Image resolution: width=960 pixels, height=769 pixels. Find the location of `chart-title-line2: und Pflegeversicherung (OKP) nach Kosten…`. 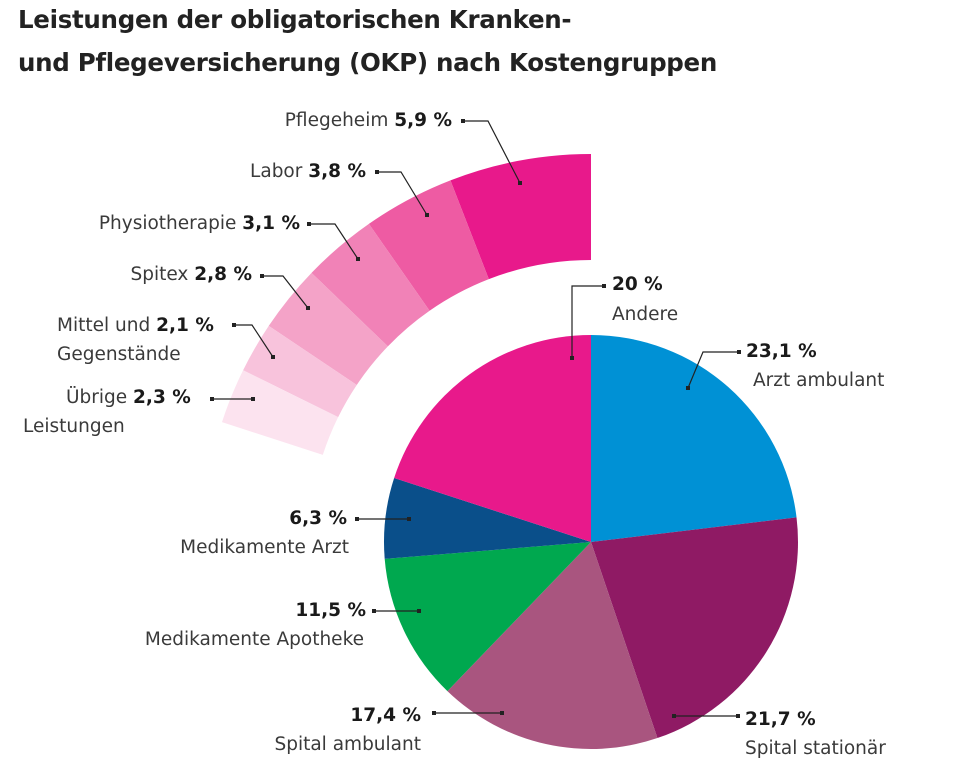

chart-title-line2: und Pflegeversicherung (OKP) nach Kosten… is located at coordinates (367, 62).